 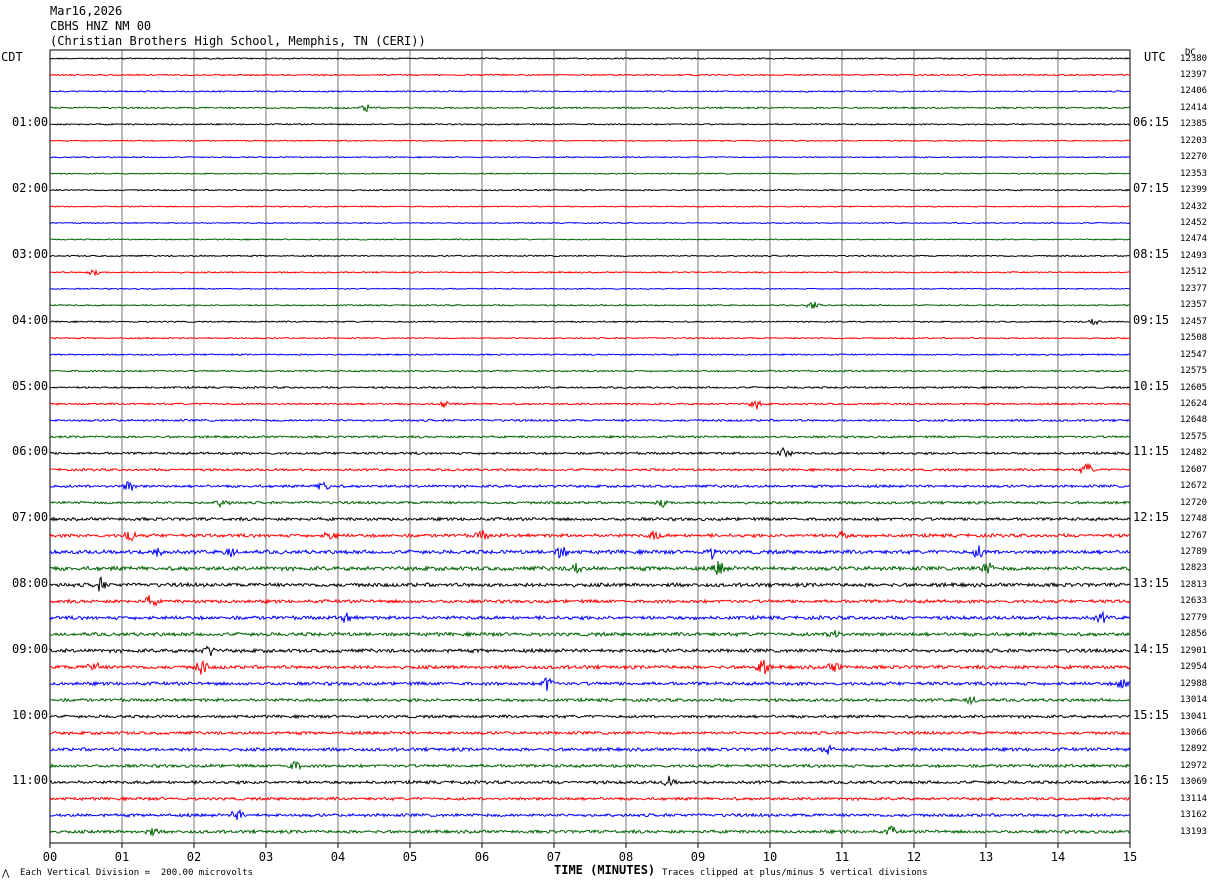 What do you see at coordinates (770, 857) in the screenshot?
I see `x-tick-label: 10` at bounding box center [770, 857].